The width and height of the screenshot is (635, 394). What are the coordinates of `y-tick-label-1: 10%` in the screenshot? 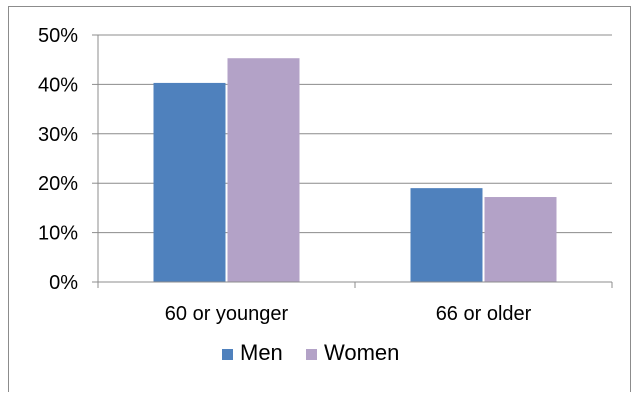 It's located at (58, 234).